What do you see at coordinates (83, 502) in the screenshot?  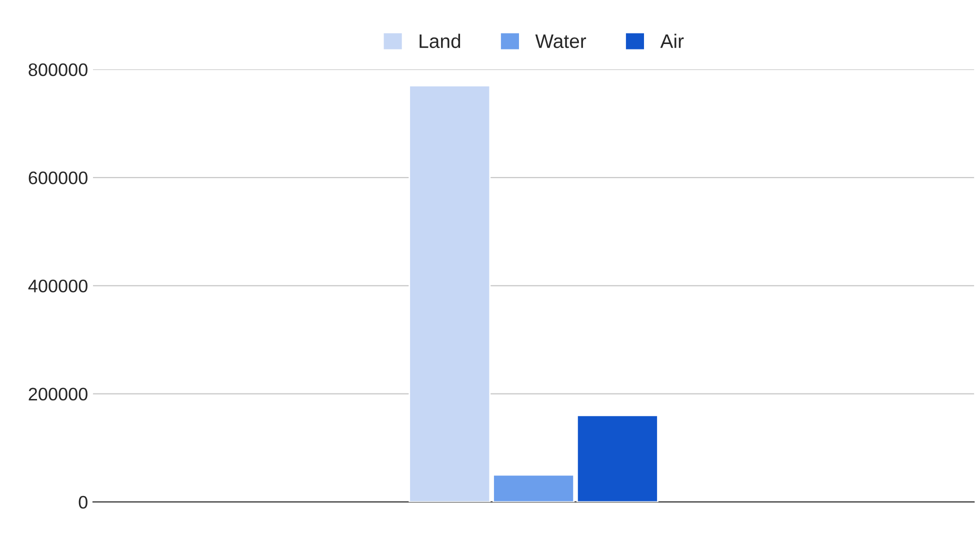 I see `y-tick-label: 0` at bounding box center [83, 502].